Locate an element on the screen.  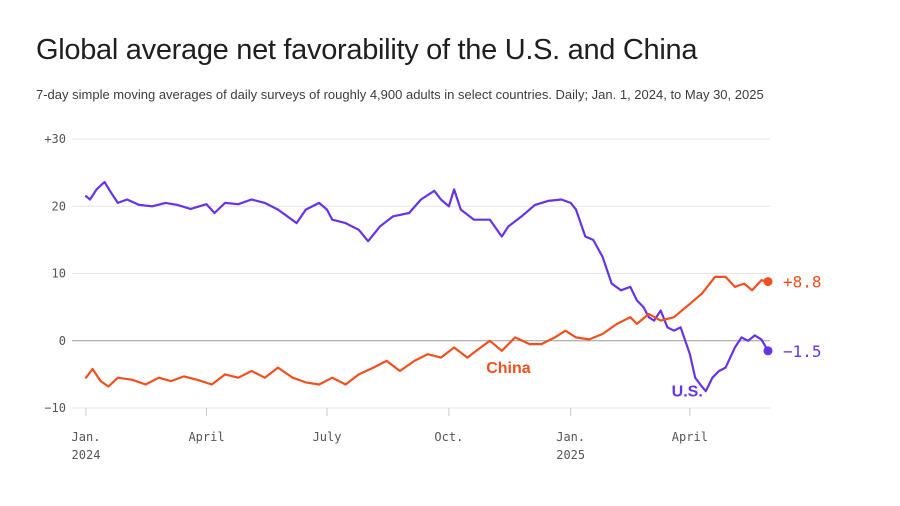
series-annotations: −1.5 +8.8 China U.S. is located at coordinates (653, 337).